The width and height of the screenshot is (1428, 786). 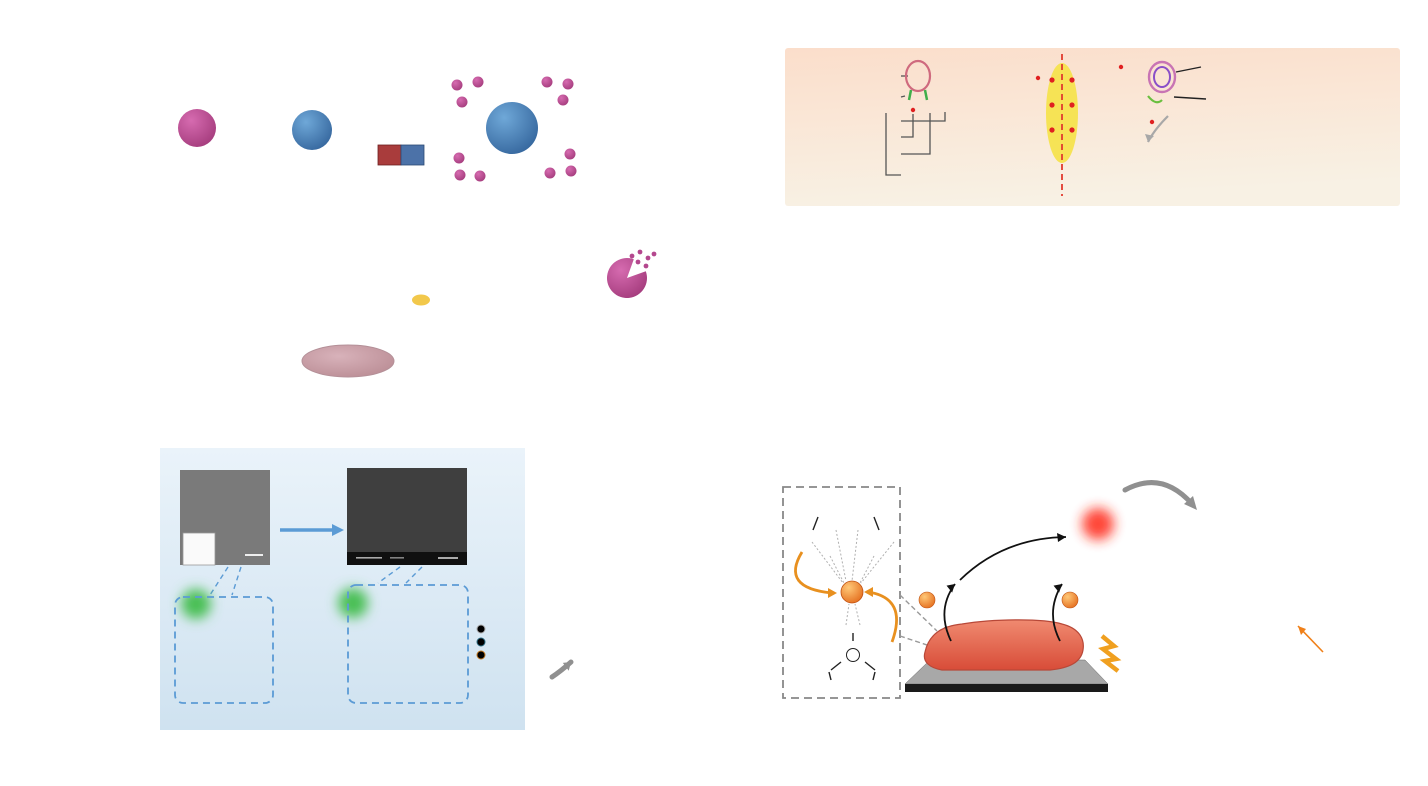 I want to click on structure-dashed-box, so click(x=841, y=592).